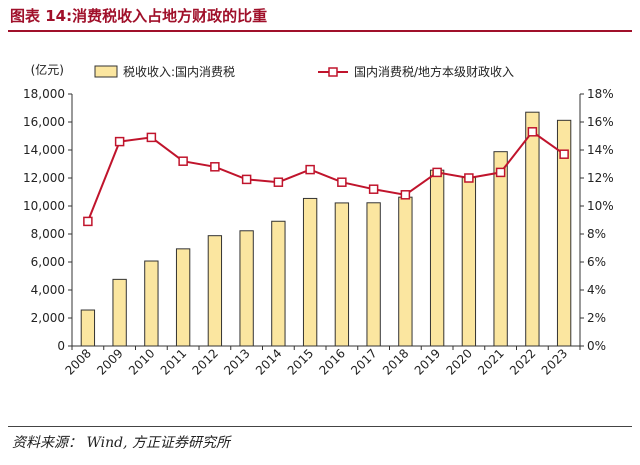  What do you see at coordinates (173, 361) in the screenshot?
I see `x-tick-label: 2011` at bounding box center [173, 361].